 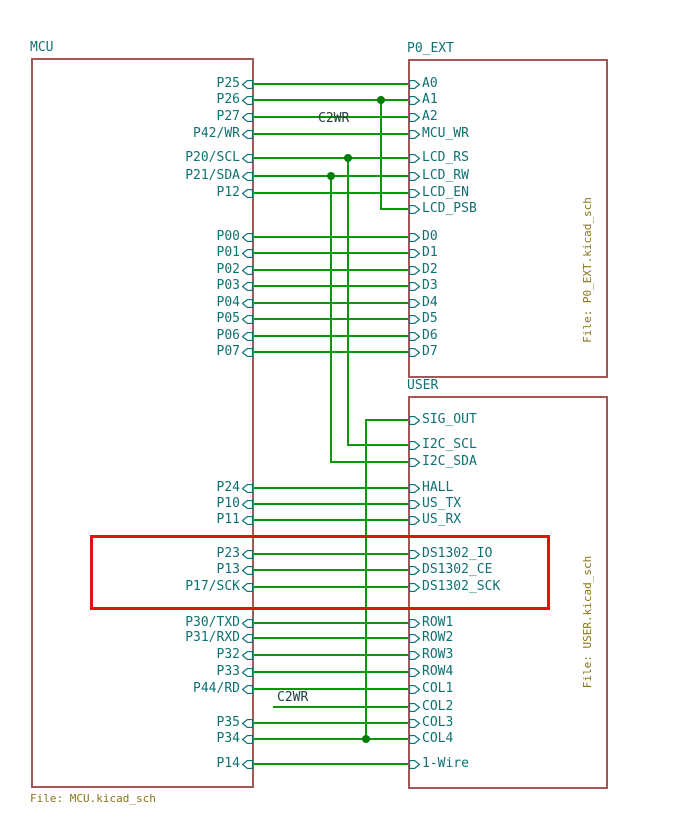 What do you see at coordinates (235, 100) in the screenshot?
I see `sheet-pin-mcu-P26: P26` at bounding box center [235, 100].